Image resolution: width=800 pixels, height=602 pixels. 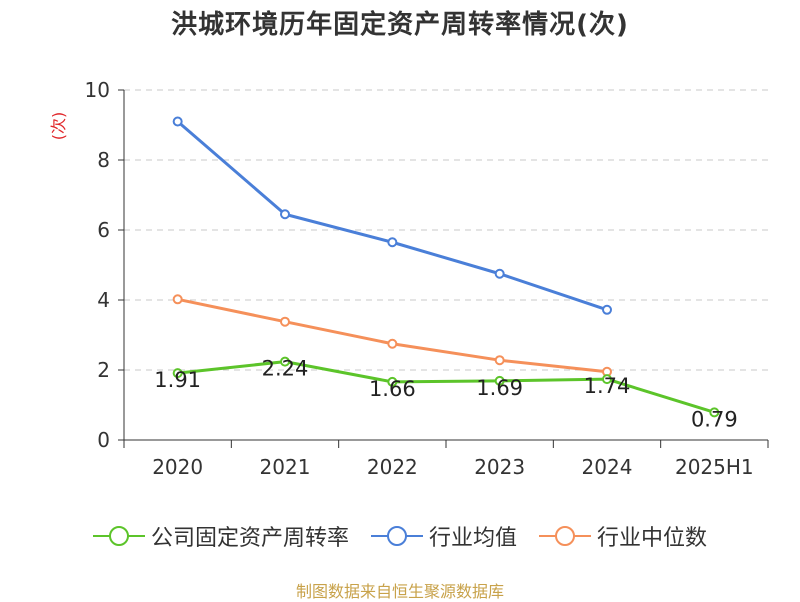 What do you see at coordinates (400, 25) in the screenshot?
I see `chart-title: 洪城环境历年固定资产周转率情况(次)` at bounding box center [400, 25].